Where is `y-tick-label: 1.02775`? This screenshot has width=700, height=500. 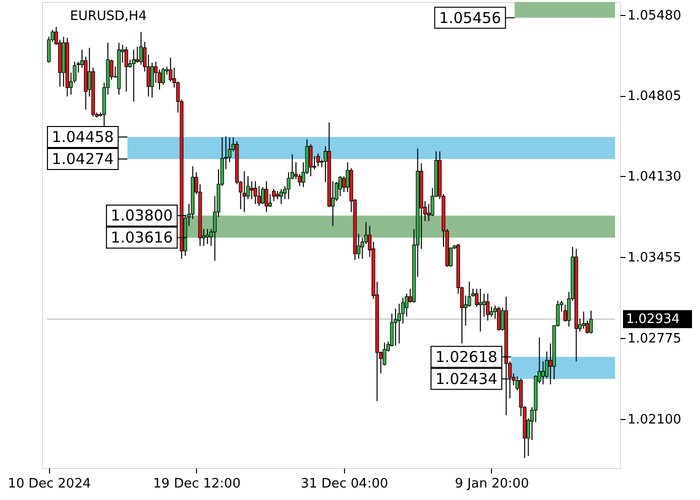
y-tick-label: 1.02775 is located at coordinates (655, 339).